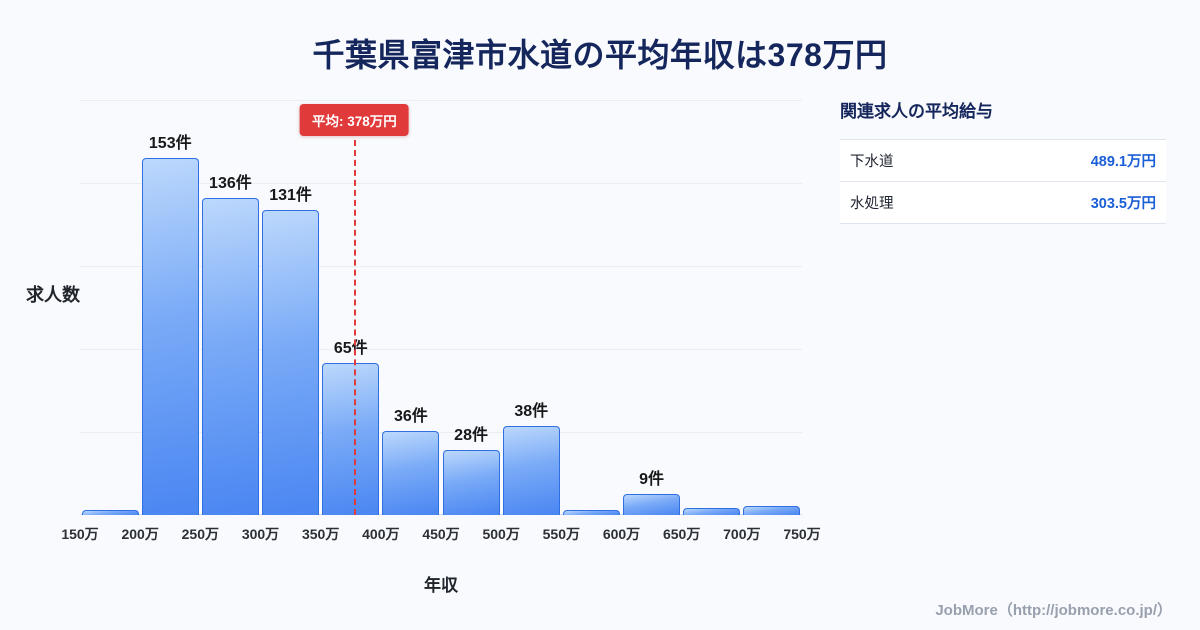 The width and height of the screenshot is (1200, 630). Describe the element at coordinates (260, 534) in the screenshot. I see `x-tick-label: 300万` at that location.